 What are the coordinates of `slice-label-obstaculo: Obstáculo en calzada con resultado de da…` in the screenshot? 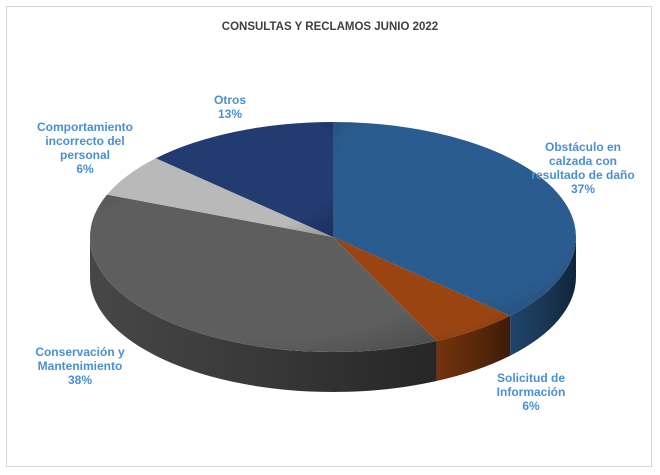 It's located at (583, 168).